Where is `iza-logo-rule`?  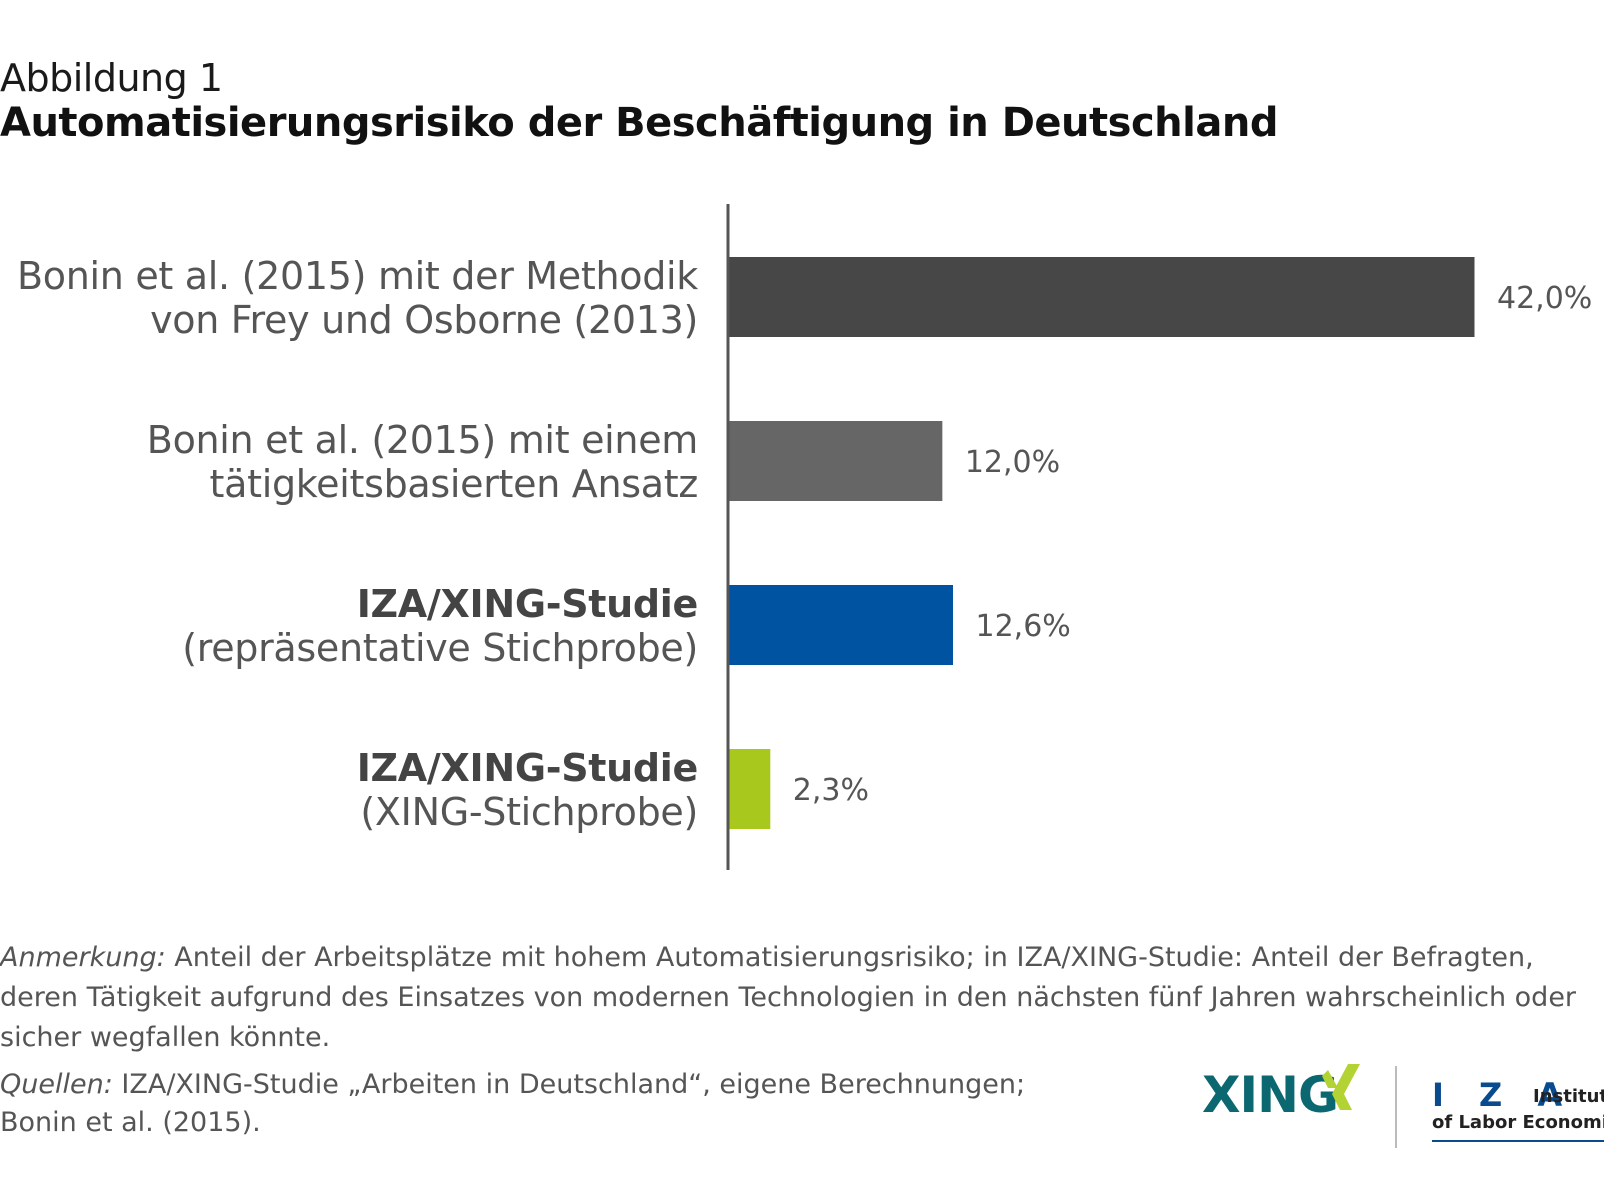 iza-logo-rule is located at coordinates (1518, 1141).